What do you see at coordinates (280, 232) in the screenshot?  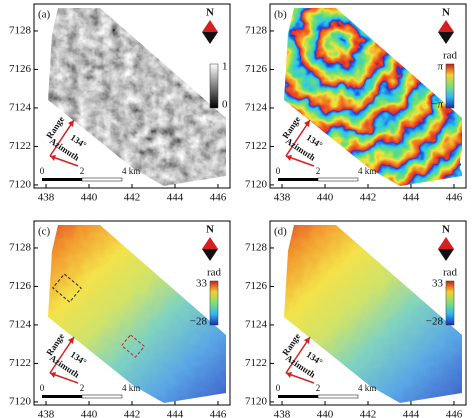 I see `panel-label: (d)` at bounding box center [280, 232].